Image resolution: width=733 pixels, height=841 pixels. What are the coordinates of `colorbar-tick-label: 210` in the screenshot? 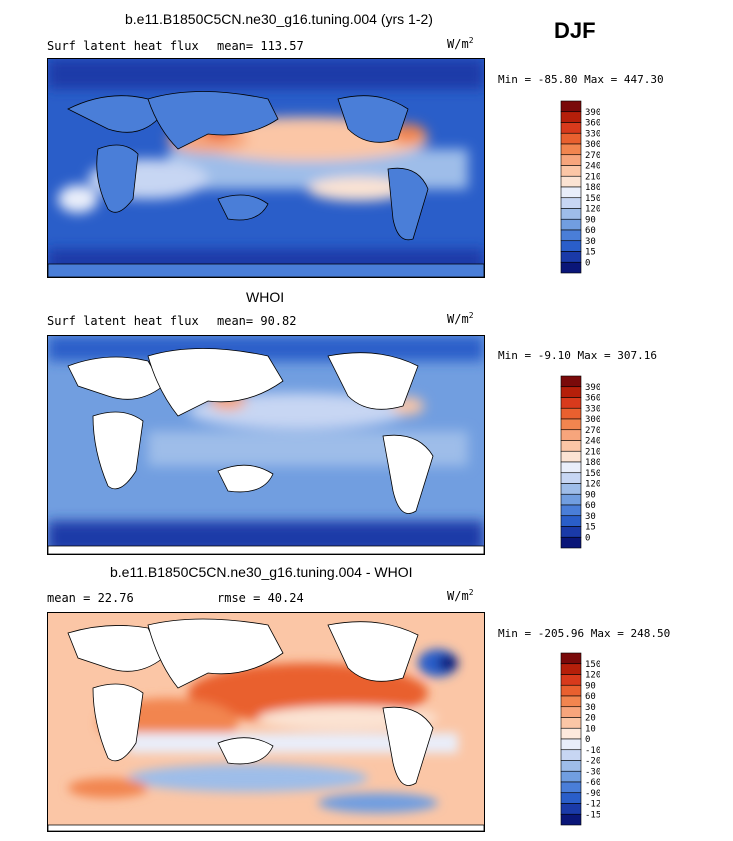 It's located at (592, 177).